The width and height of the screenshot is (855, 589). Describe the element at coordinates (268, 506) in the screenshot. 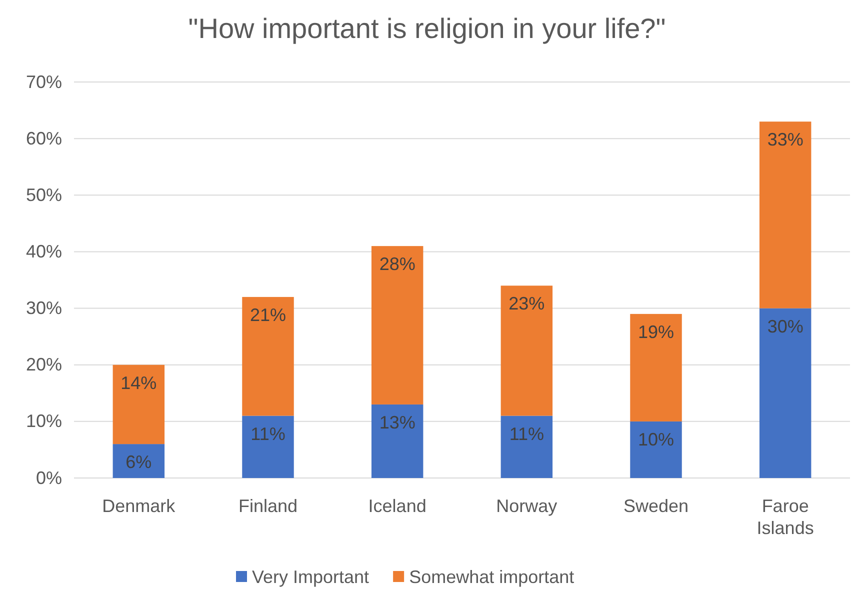

I see `x-tick-label: Finland` at that location.